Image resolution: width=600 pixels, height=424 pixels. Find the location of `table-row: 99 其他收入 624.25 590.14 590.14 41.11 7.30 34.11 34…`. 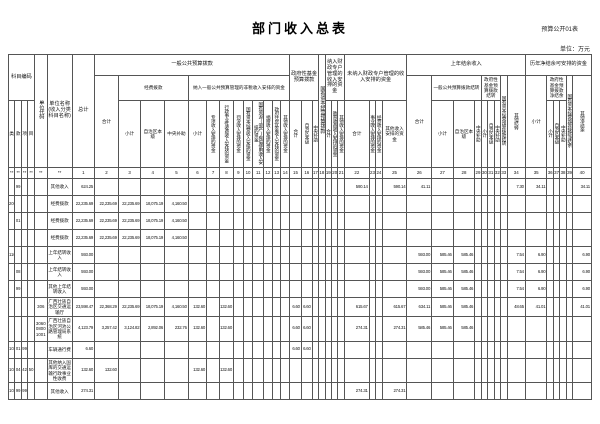

table-row: 99 其他收入 624.25 590.14 590.14 41.11 7.30 34.11 34… is located at coordinates (299, 187).